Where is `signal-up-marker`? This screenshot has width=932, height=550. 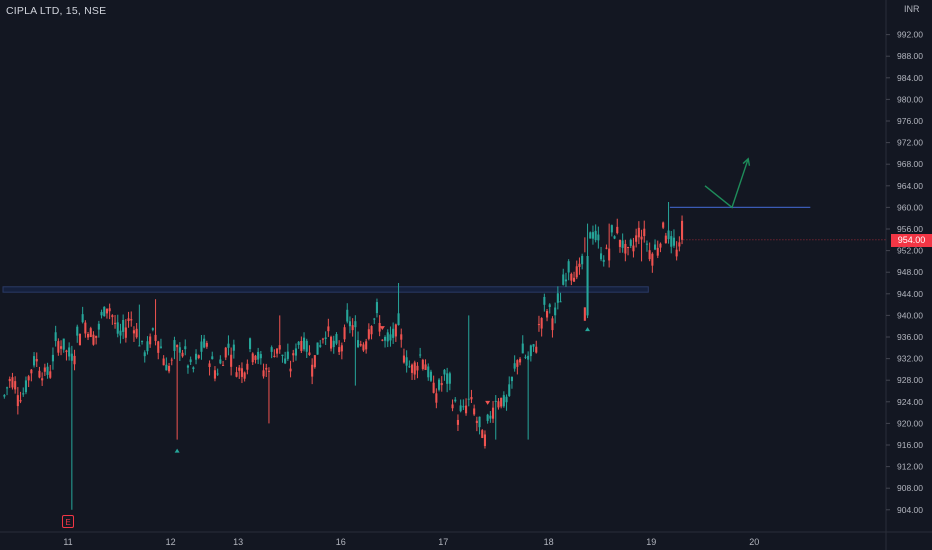
signal-up-marker is located at coordinates (588, 329).